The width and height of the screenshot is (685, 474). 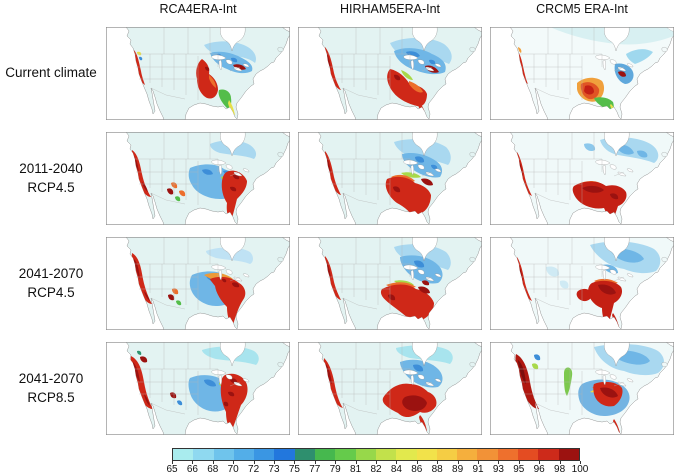 I want to click on column-header-rca4: RCA4ERA-Int, so click(x=198, y=9).